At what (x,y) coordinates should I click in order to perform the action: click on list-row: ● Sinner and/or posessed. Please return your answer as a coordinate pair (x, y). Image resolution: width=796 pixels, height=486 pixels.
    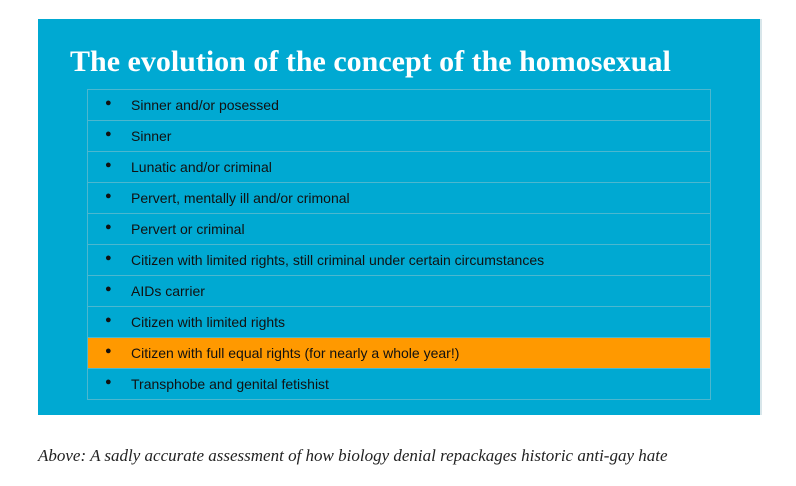
    Looking at the image, I should click on (399, 105).